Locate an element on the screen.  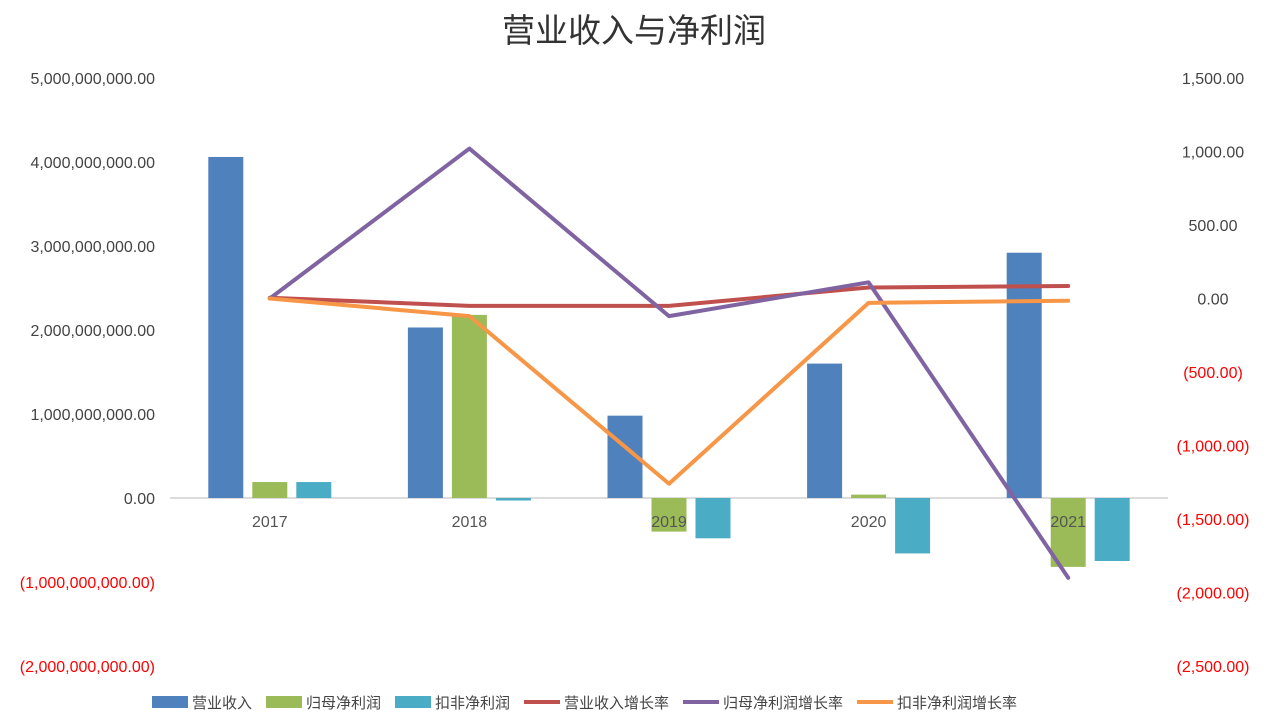
legend-item: 扣非净利润增长率 is located at coordinates (937, 703).